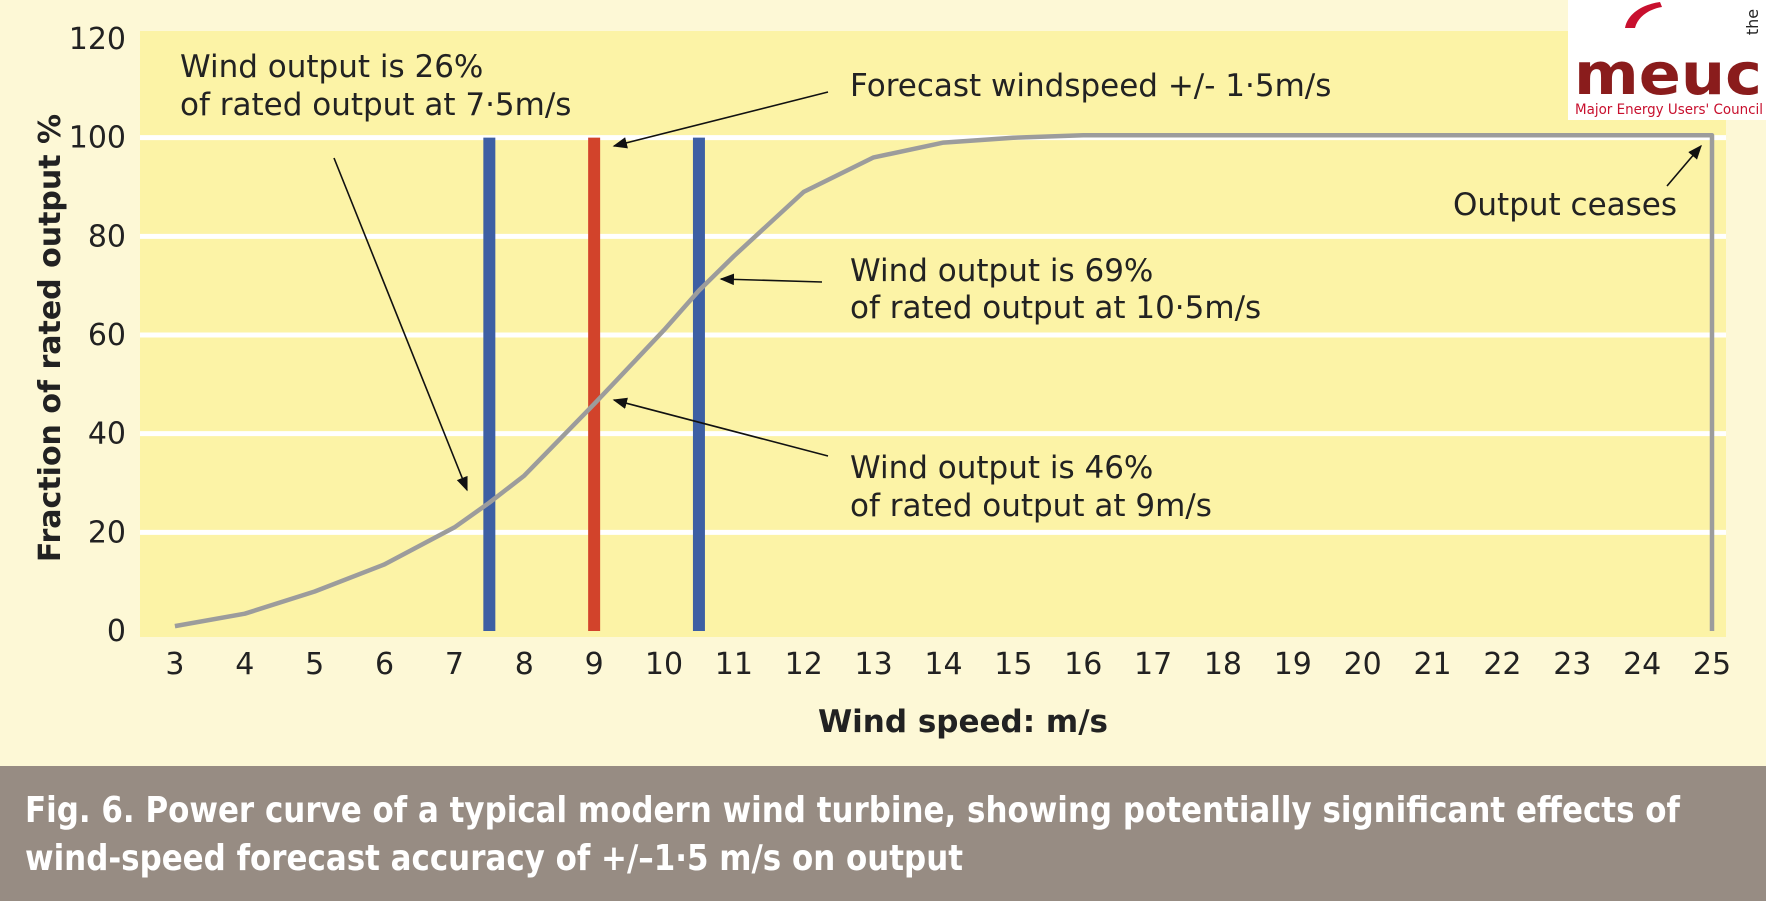 The width and height of the screenshot is (1766, 901). Describe the element at coordinates (174, 664) in the screenshot. I see `x-tick-label: 3` at that location.